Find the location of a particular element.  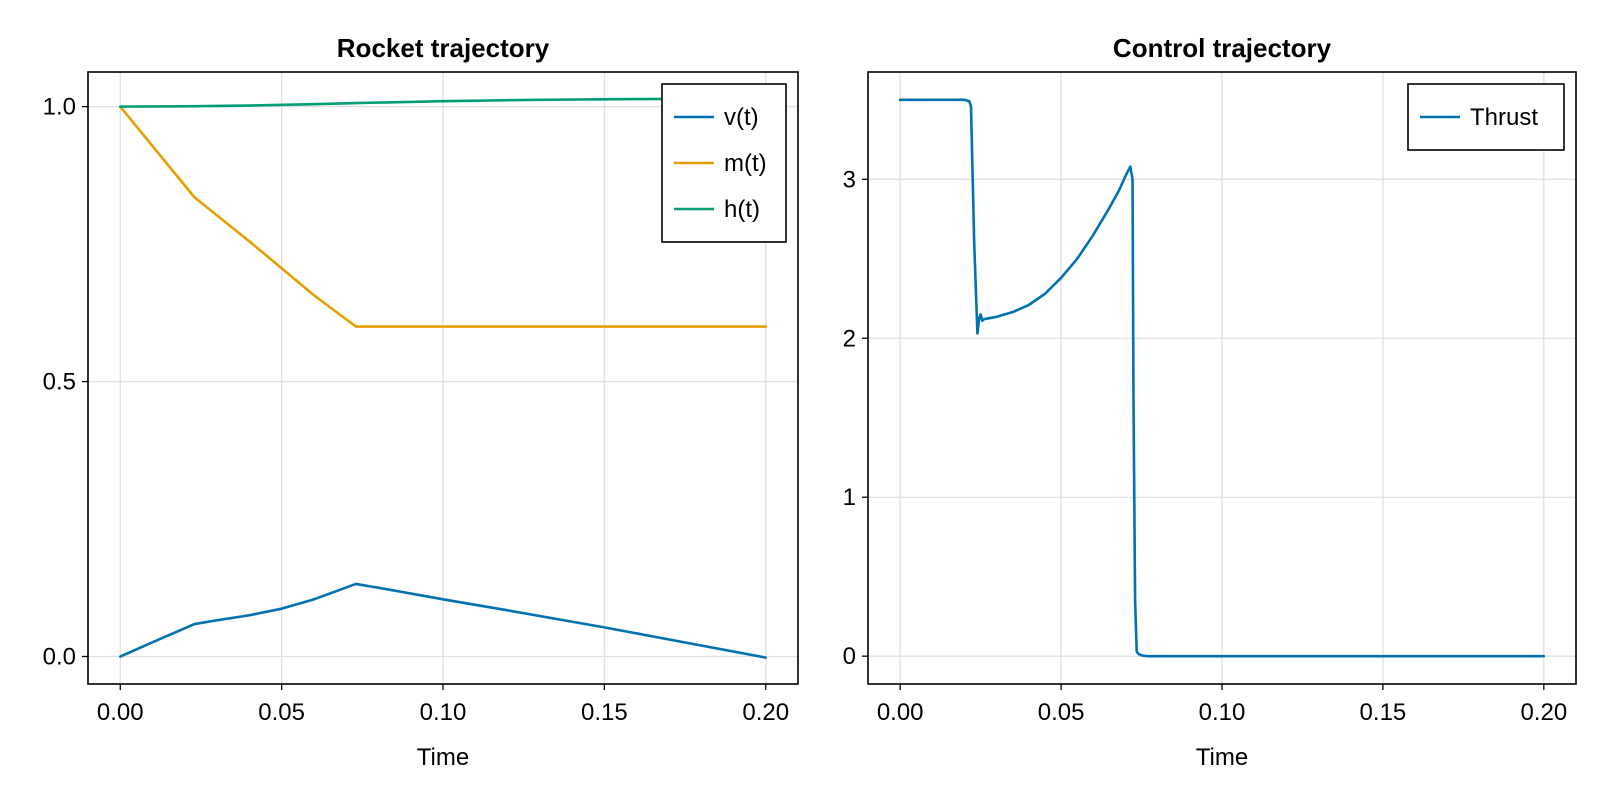

y-tick-label: 0 is located at coordinates (849, 656).